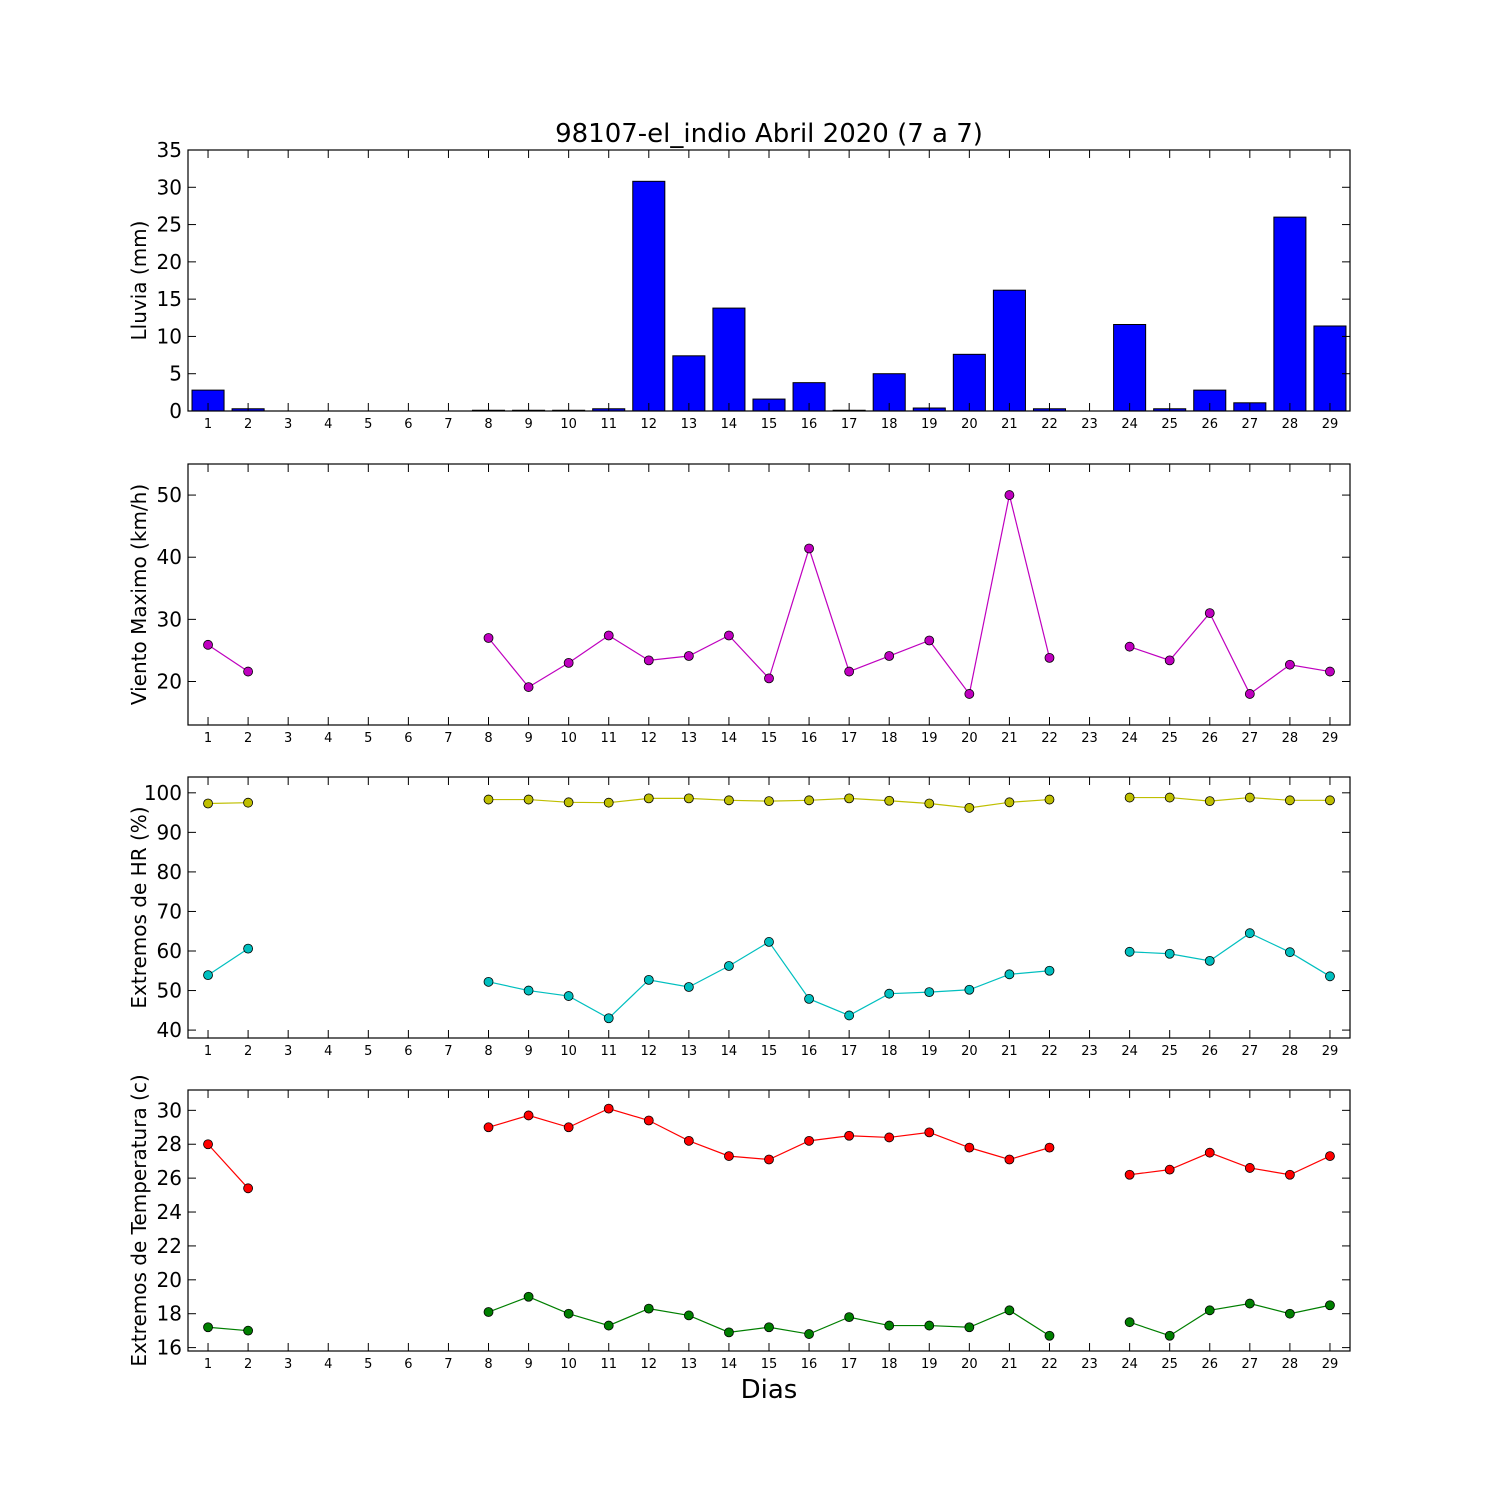  What do you see at coordinates (169, 682) in the screenshot?
I see `ytick-label: 20` at bounding box center [169, 682].